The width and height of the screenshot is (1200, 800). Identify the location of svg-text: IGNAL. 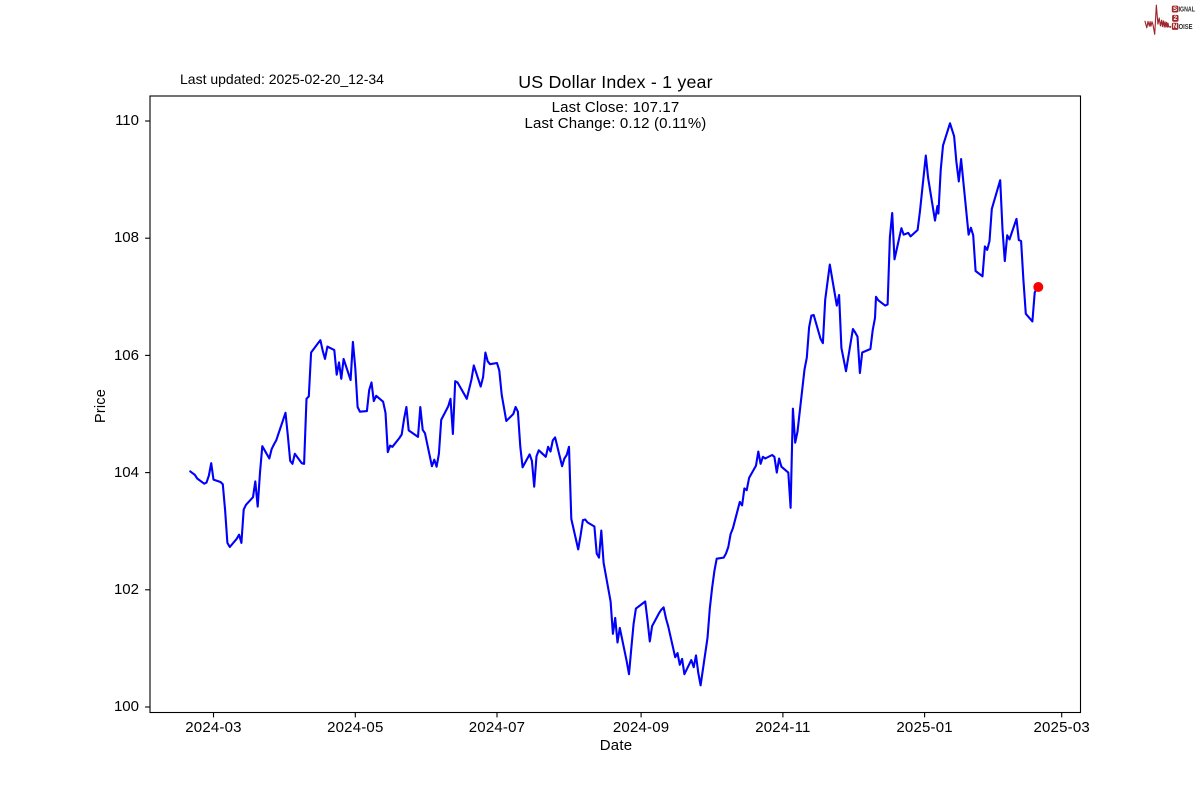
(1187, 9).